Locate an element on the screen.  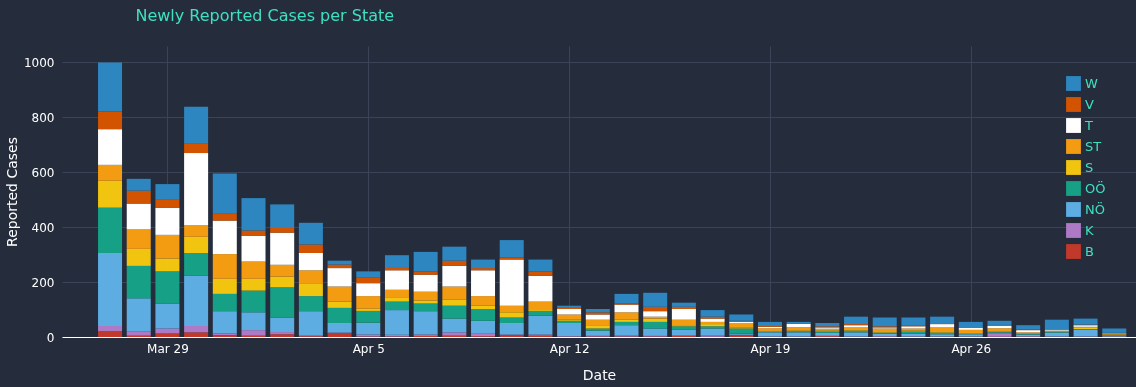
y-tick-label: 1000 is located at coordinates (39, 62).